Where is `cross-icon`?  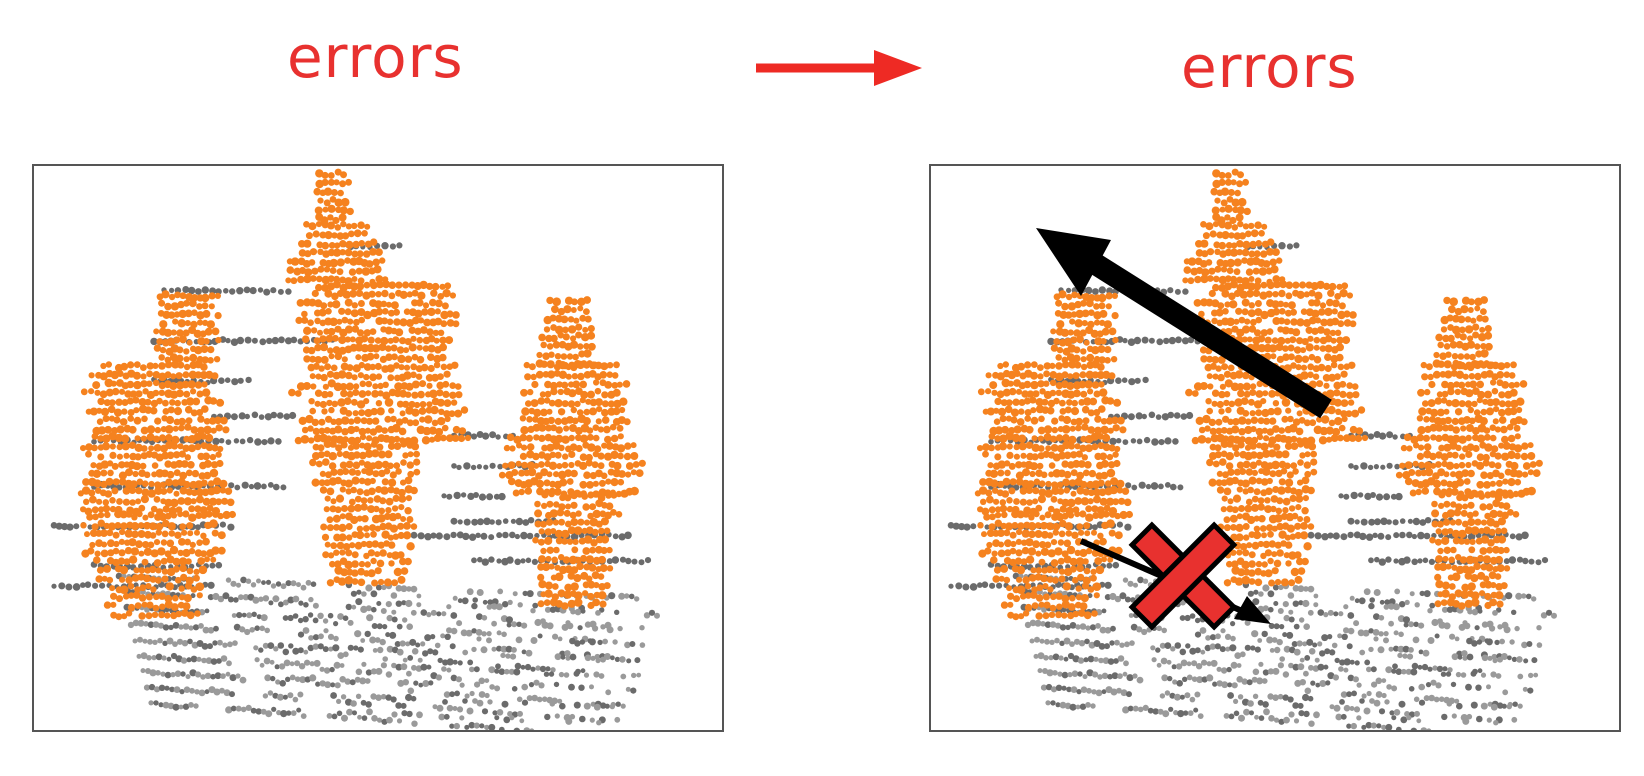
cross-icon is located at coordinates (1183, 576).